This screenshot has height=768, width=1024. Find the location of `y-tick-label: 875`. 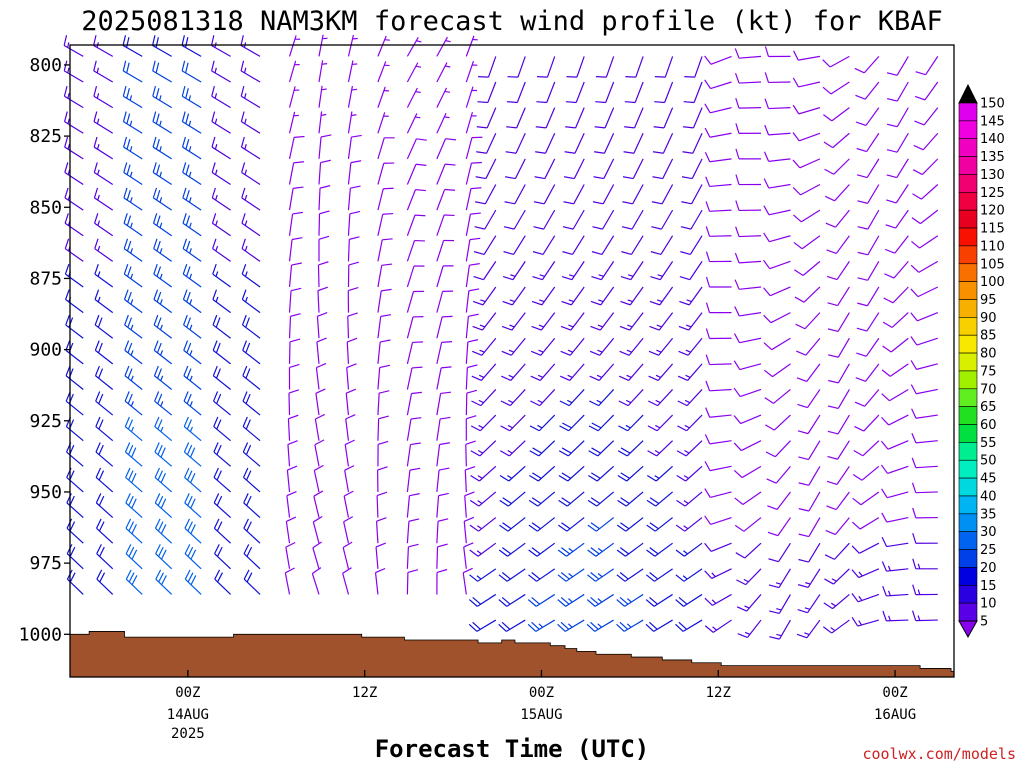

y-tick-label: 875 is located at coordinates (45, 278).